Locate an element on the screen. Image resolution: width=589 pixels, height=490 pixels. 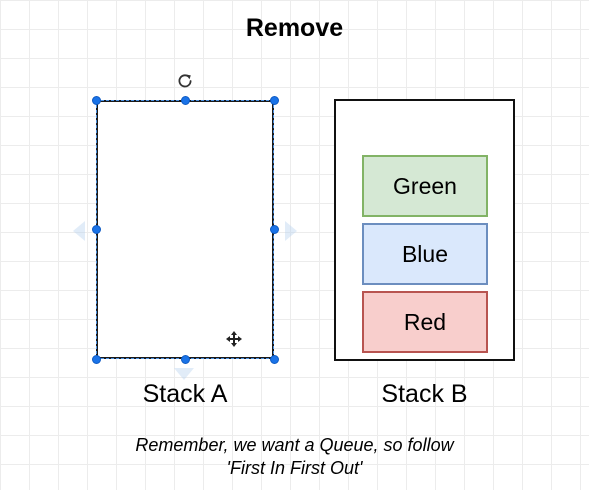
connect-arrow-left-icon is located at coordinates (79, 231).